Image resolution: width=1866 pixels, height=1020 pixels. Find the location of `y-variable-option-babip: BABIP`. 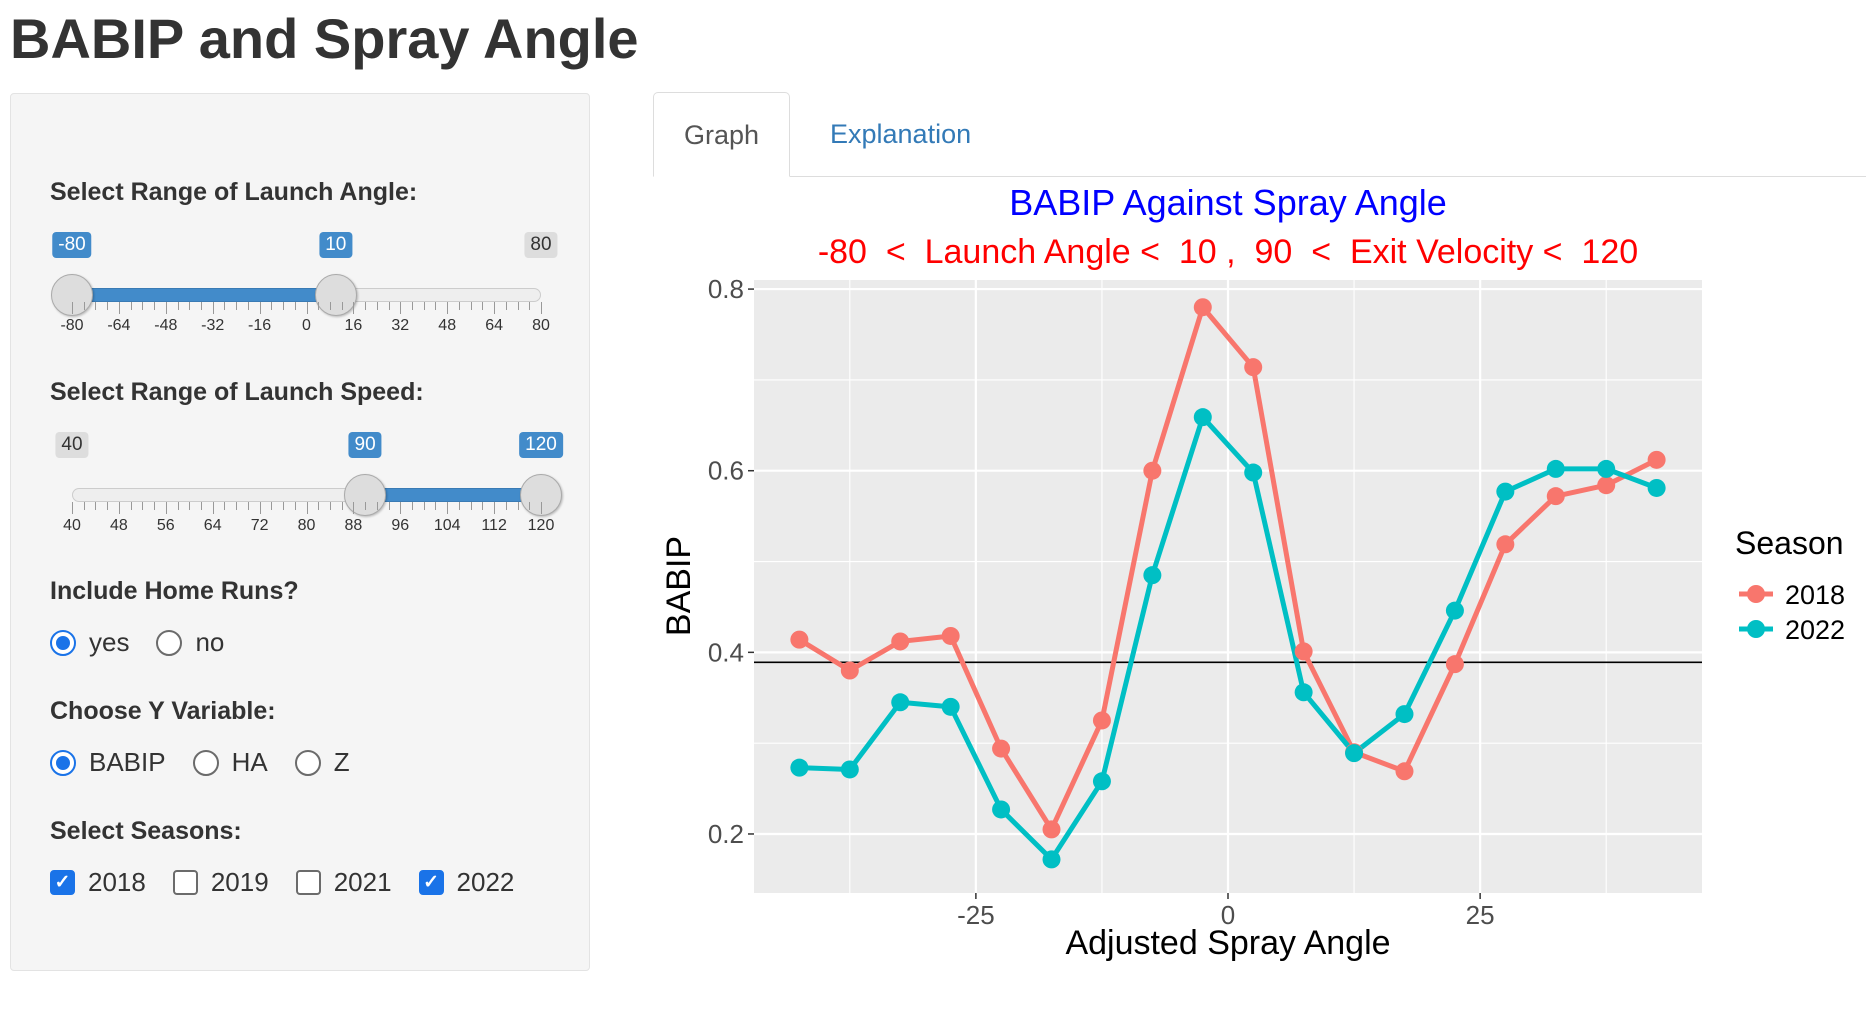

y-variable-option-babip: BABIP is located at coordinates (108, 762).